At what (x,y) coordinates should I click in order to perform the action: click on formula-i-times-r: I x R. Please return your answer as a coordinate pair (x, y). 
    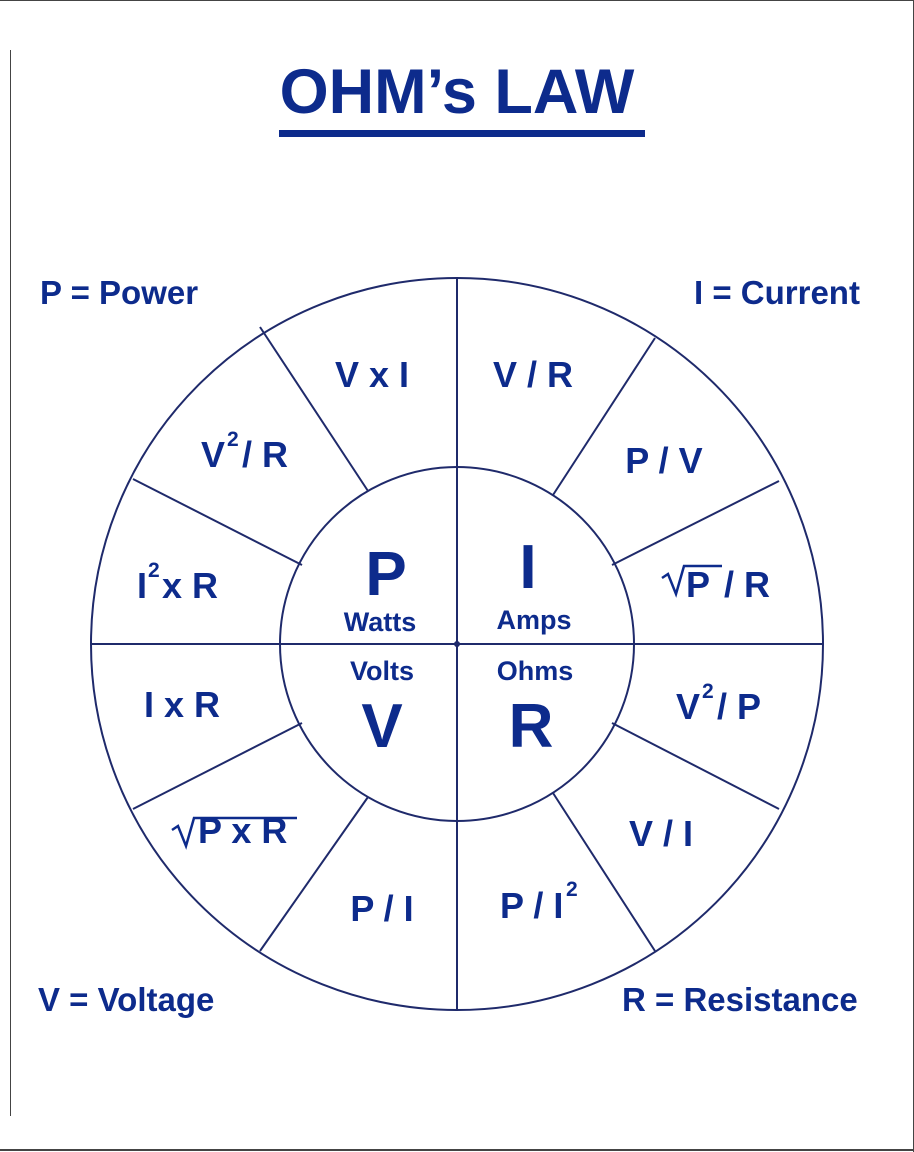
    Looking at the image, I should click on (182, 704).